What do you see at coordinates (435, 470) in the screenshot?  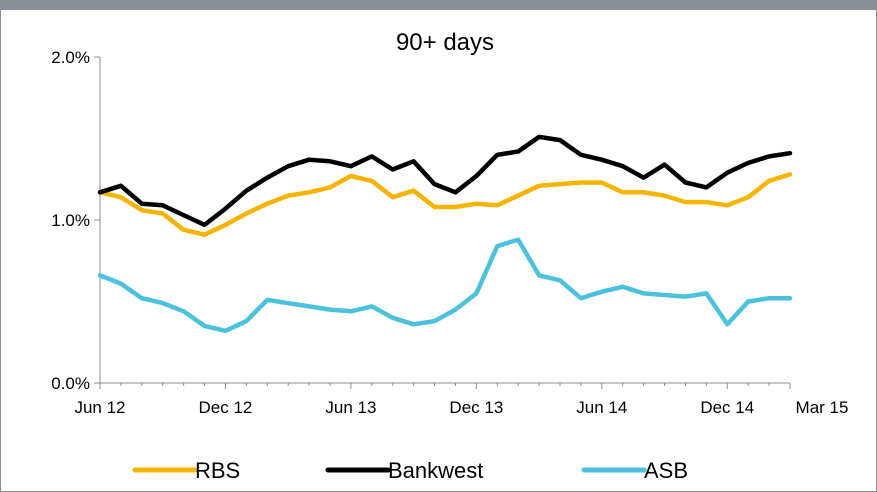 I see `legend-label: Bankwest` at bounding box center [435, 470].